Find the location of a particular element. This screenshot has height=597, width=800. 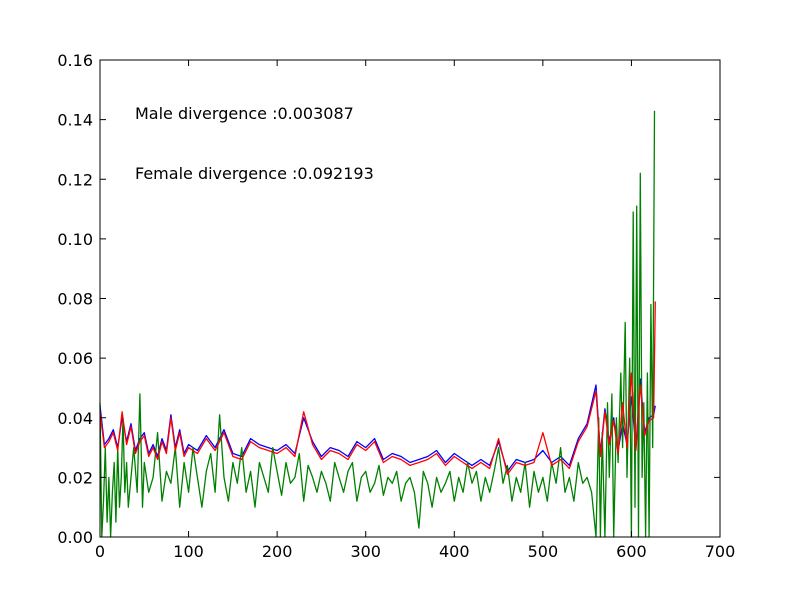

male-divergence-annotation: Male divergence :0.003087 is located at coordinates (244, 113).